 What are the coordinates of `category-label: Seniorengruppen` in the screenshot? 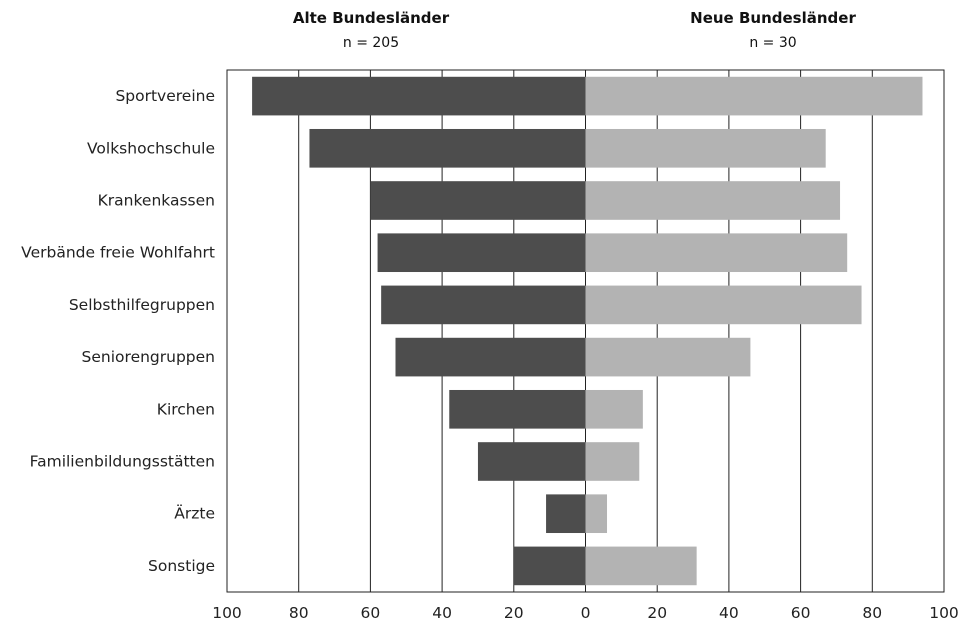 It's located at (148, 357).